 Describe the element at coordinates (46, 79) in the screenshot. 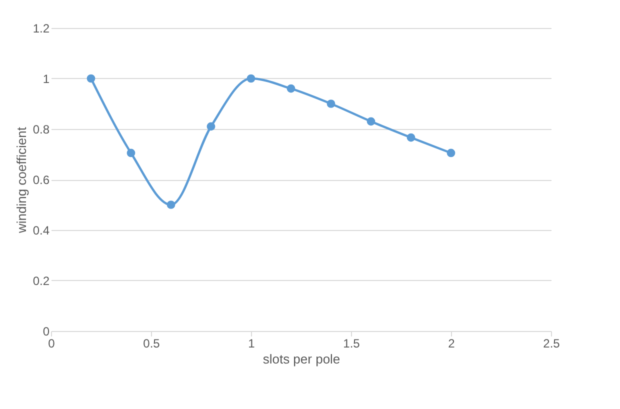

I see `y-tick-label: 1` at that location.